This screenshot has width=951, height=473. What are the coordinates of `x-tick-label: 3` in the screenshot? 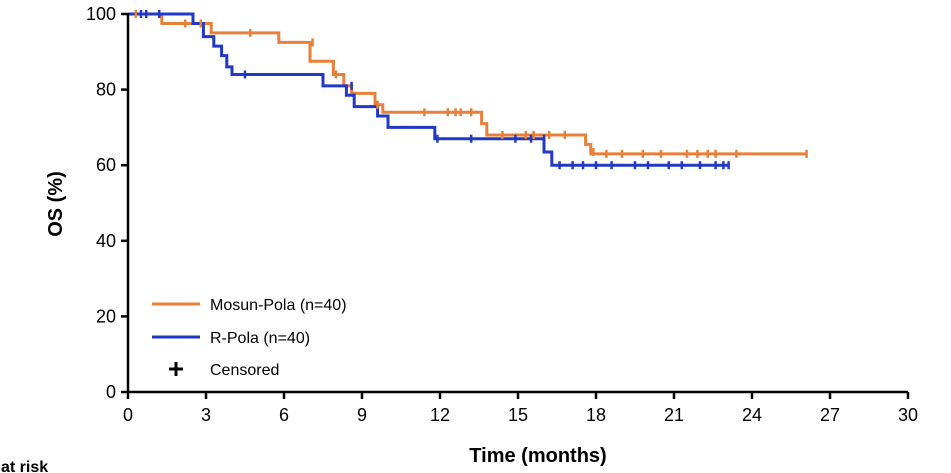 It's located at (206, 415).